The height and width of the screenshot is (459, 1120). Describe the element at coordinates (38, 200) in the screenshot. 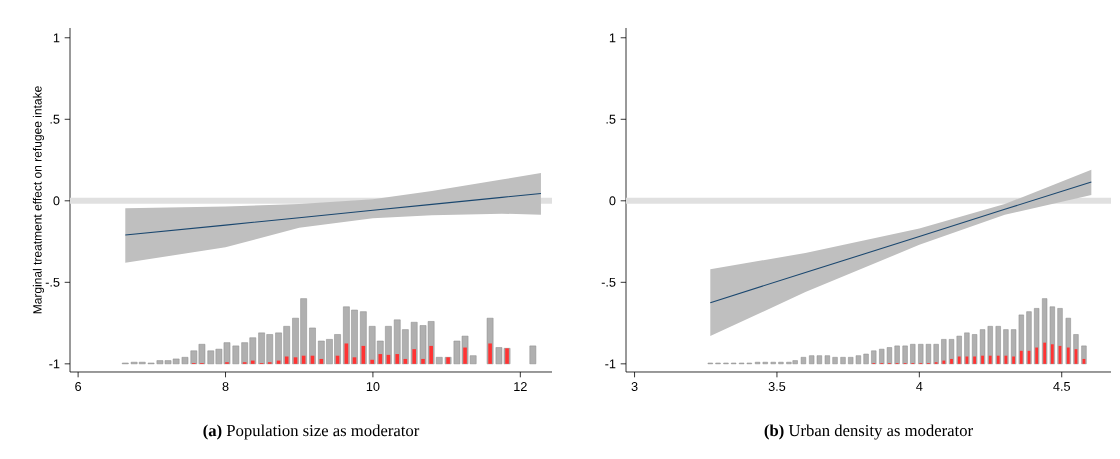

I see `y-axis-title: Marginal treatment effect on refugee intake` at that location.